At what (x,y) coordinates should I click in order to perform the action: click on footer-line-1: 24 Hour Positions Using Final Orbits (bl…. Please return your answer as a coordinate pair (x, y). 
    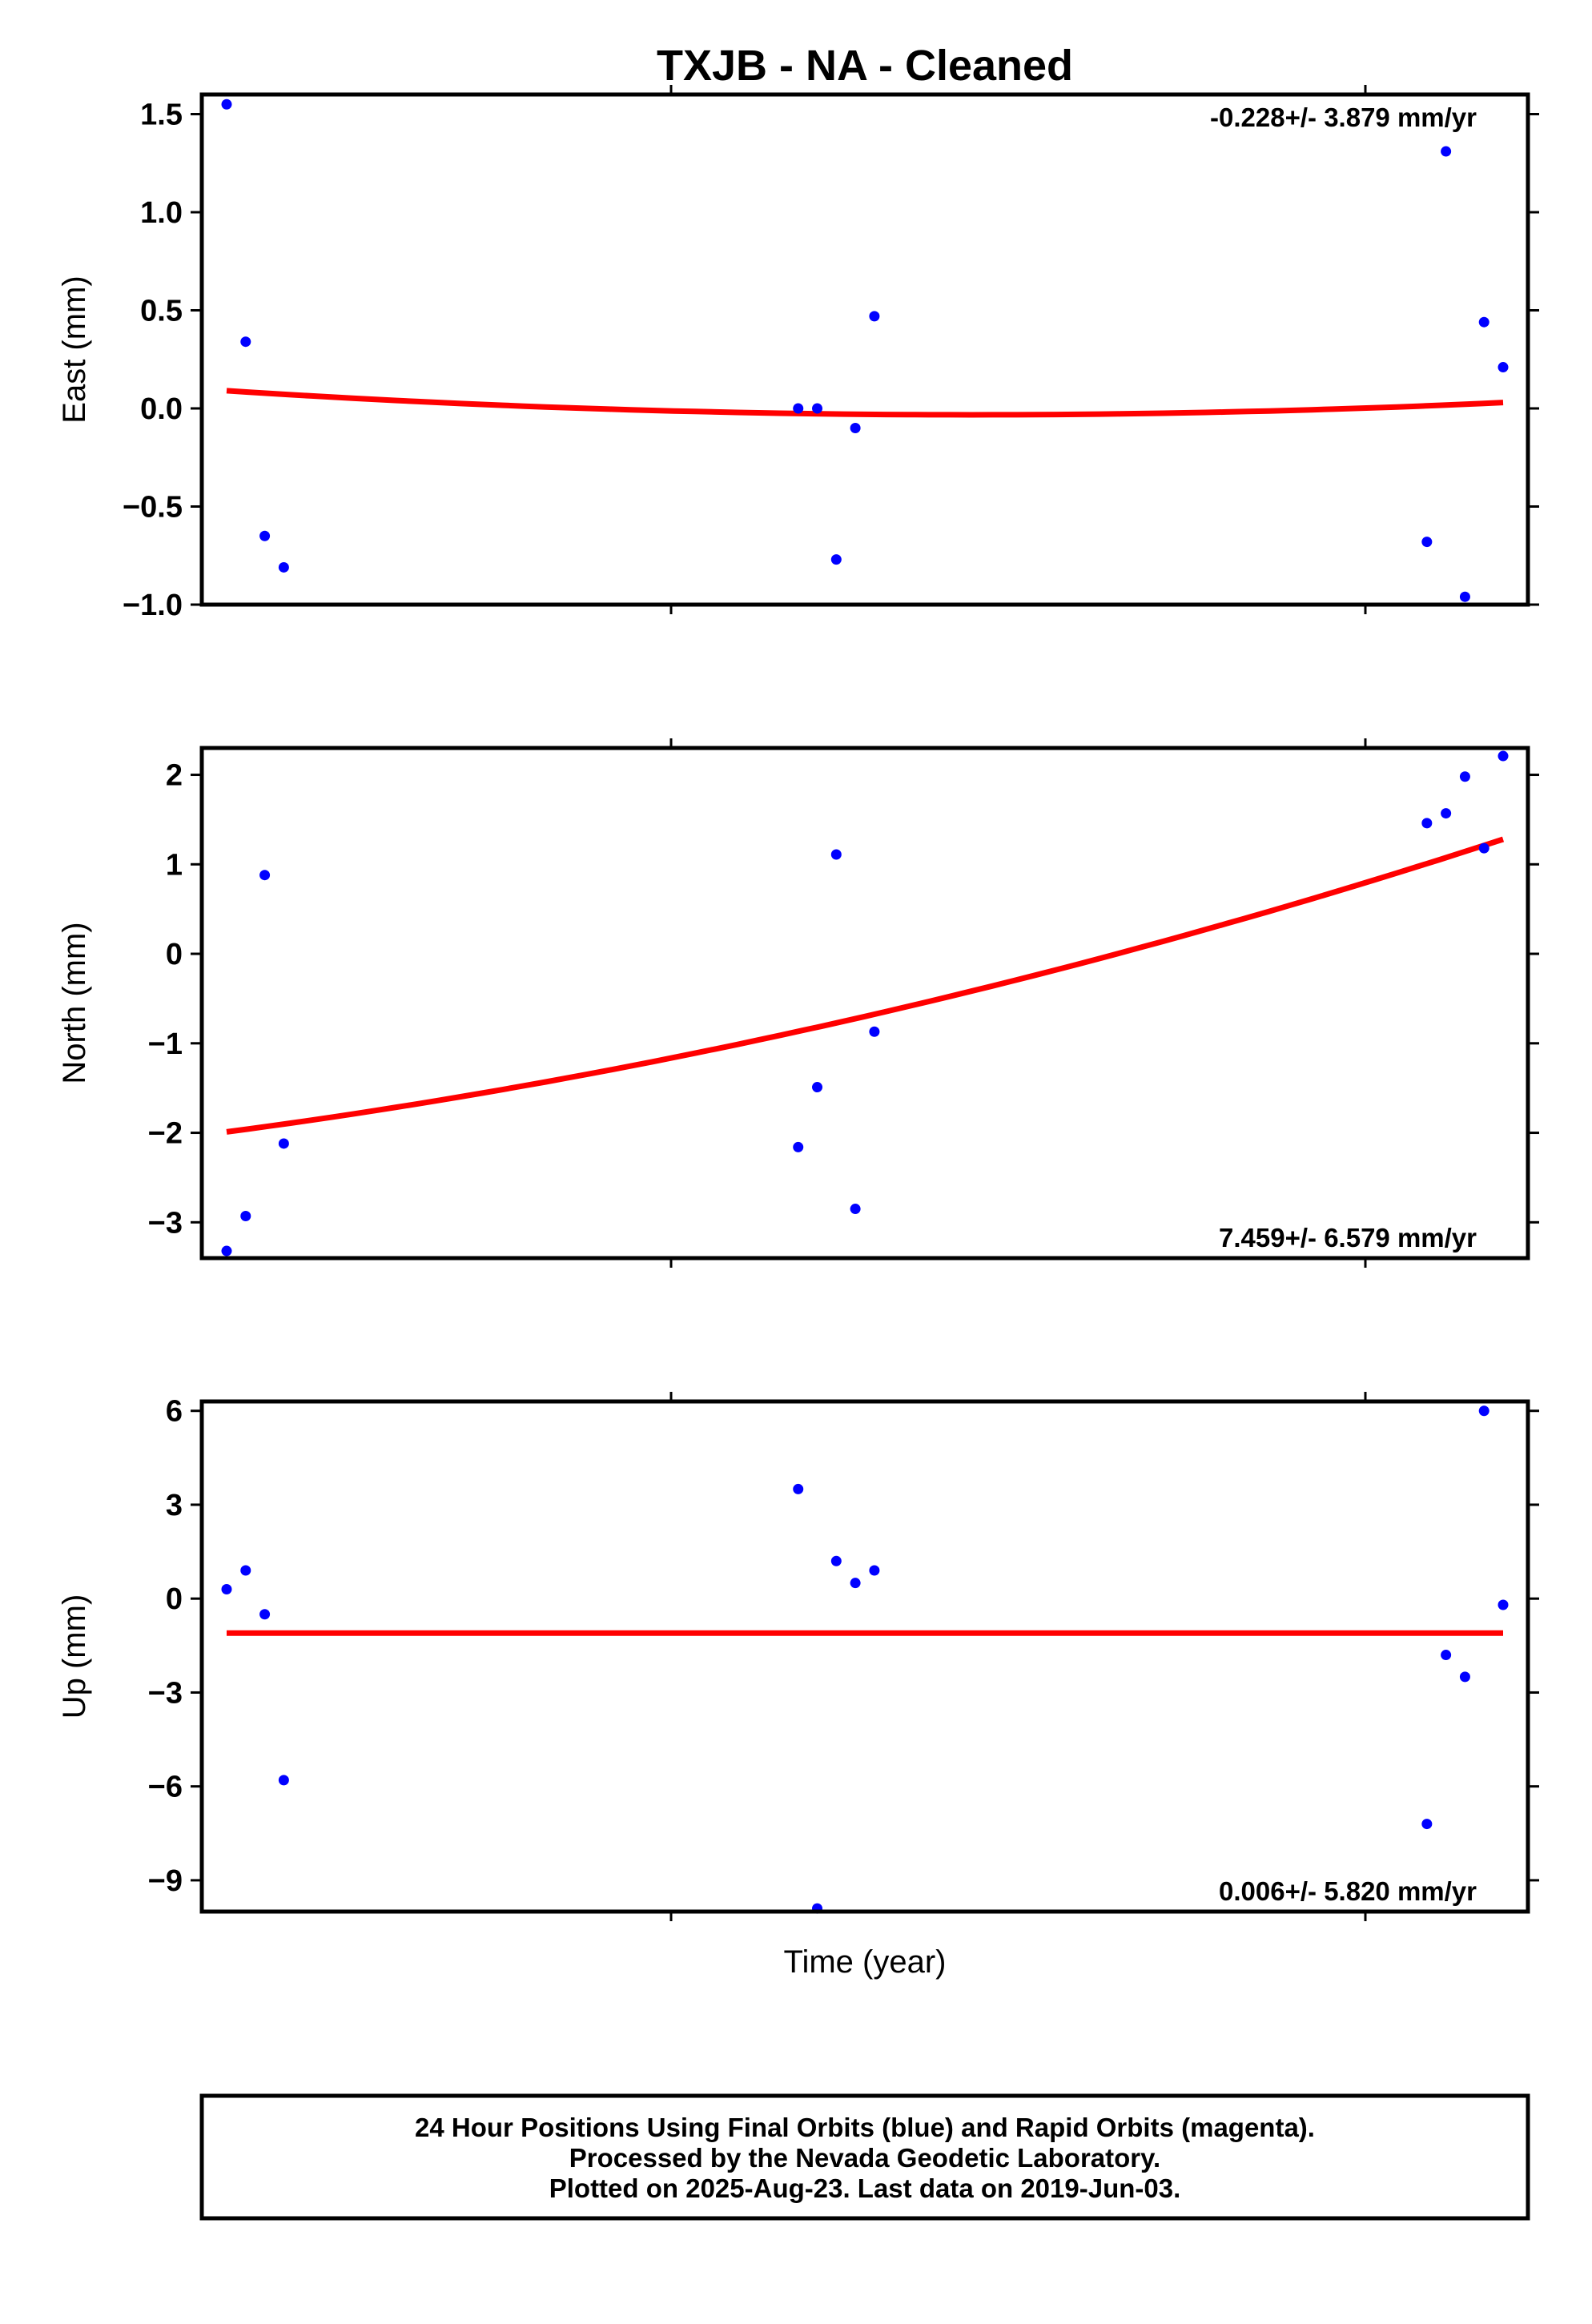
    Looking at the image, I should click on (865, 2127).